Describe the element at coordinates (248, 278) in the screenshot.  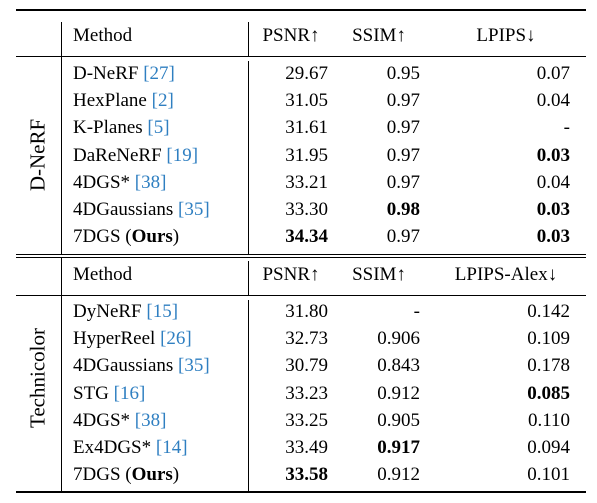
I see `method-separator-header-technicolor` at that location.